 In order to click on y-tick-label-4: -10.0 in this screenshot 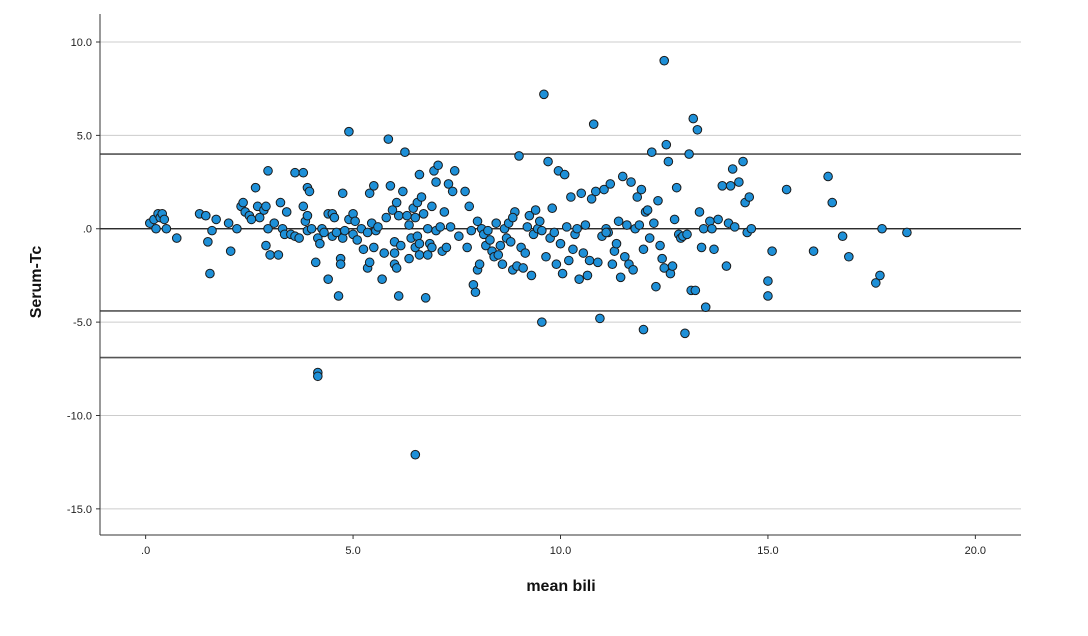, I will do `click(79, 416)`.